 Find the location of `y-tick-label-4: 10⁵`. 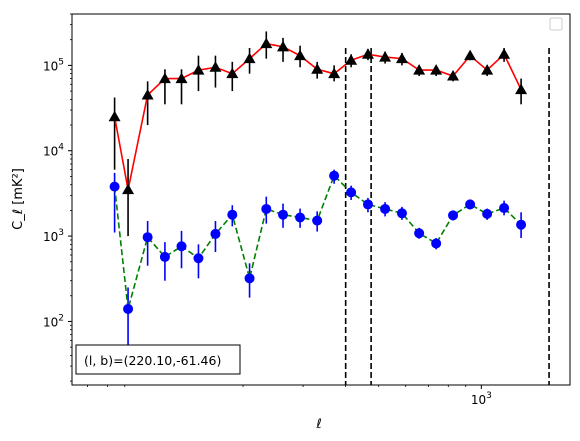

y-tick-label-4: 10⁵ is located at coordinates (53, 65).